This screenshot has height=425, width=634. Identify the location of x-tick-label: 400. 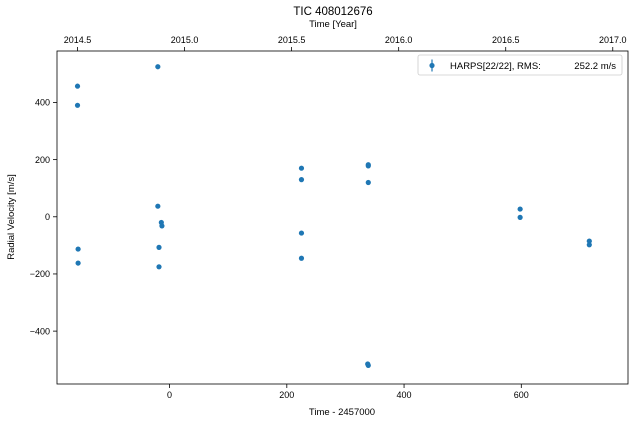
(404, 395).